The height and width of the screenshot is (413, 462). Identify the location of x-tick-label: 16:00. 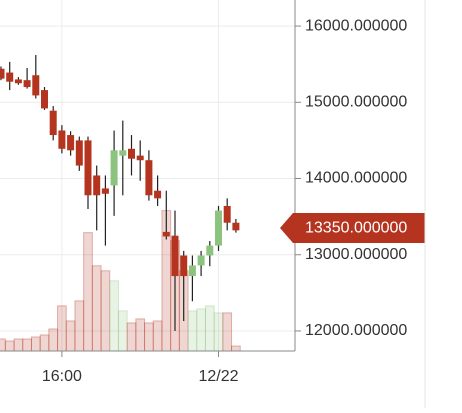
(62, 376).